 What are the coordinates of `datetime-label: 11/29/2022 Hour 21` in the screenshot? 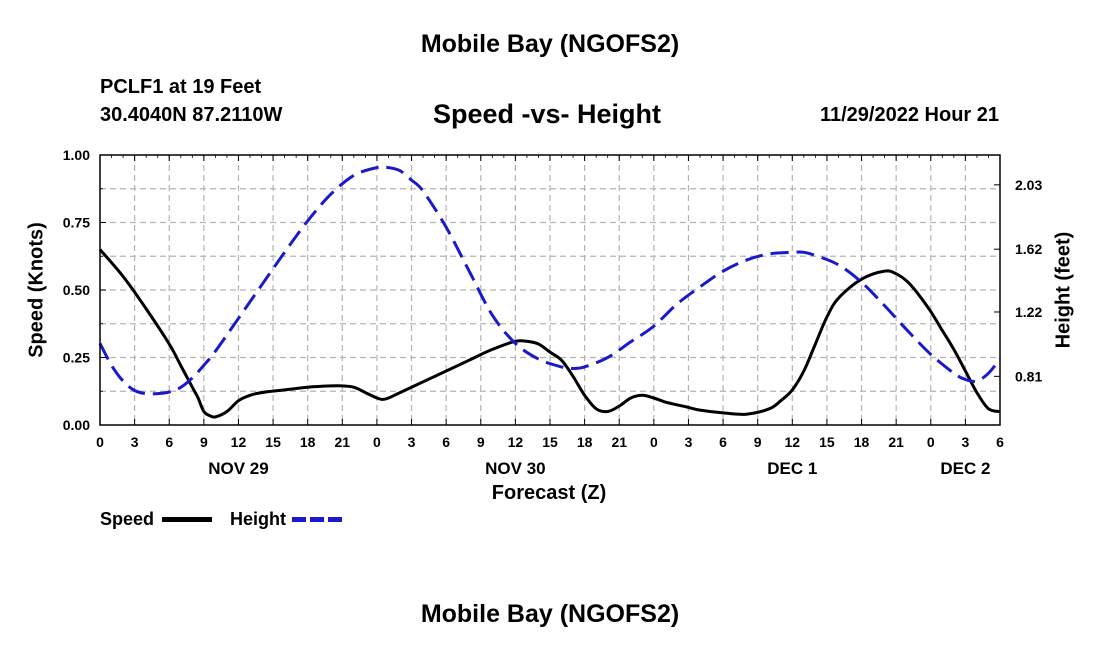 It's located at (909, 115).